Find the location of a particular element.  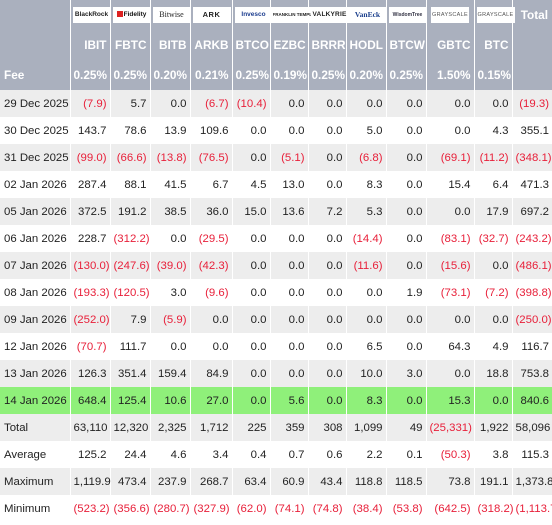

flow-value: (6.8) is located at coordinates (366, 157).